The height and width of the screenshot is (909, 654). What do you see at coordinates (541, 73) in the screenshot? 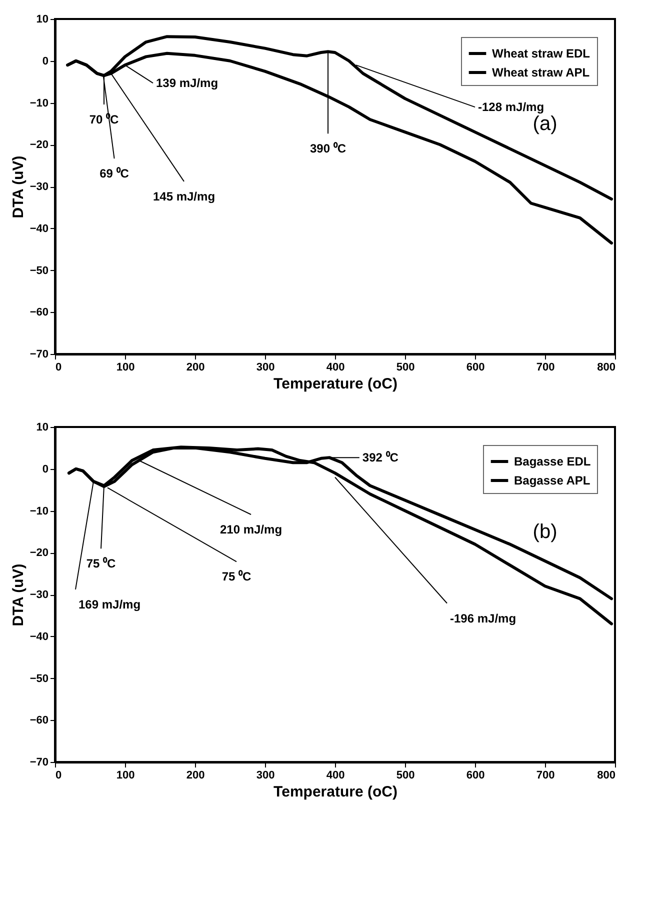
I see `legend-label: Wheat straw APL` at bounding box center [541, 73].